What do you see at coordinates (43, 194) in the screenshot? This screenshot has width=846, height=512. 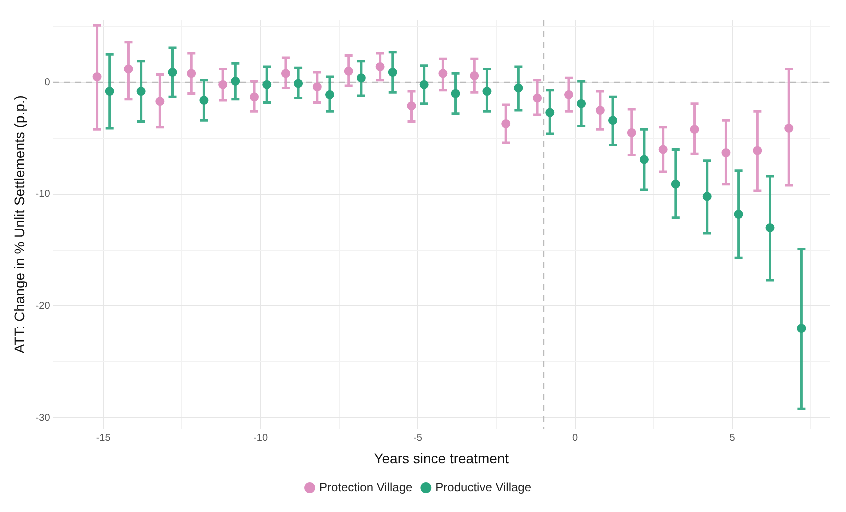 I see `y-tick-label: -10` at bounding box center [43, 194].